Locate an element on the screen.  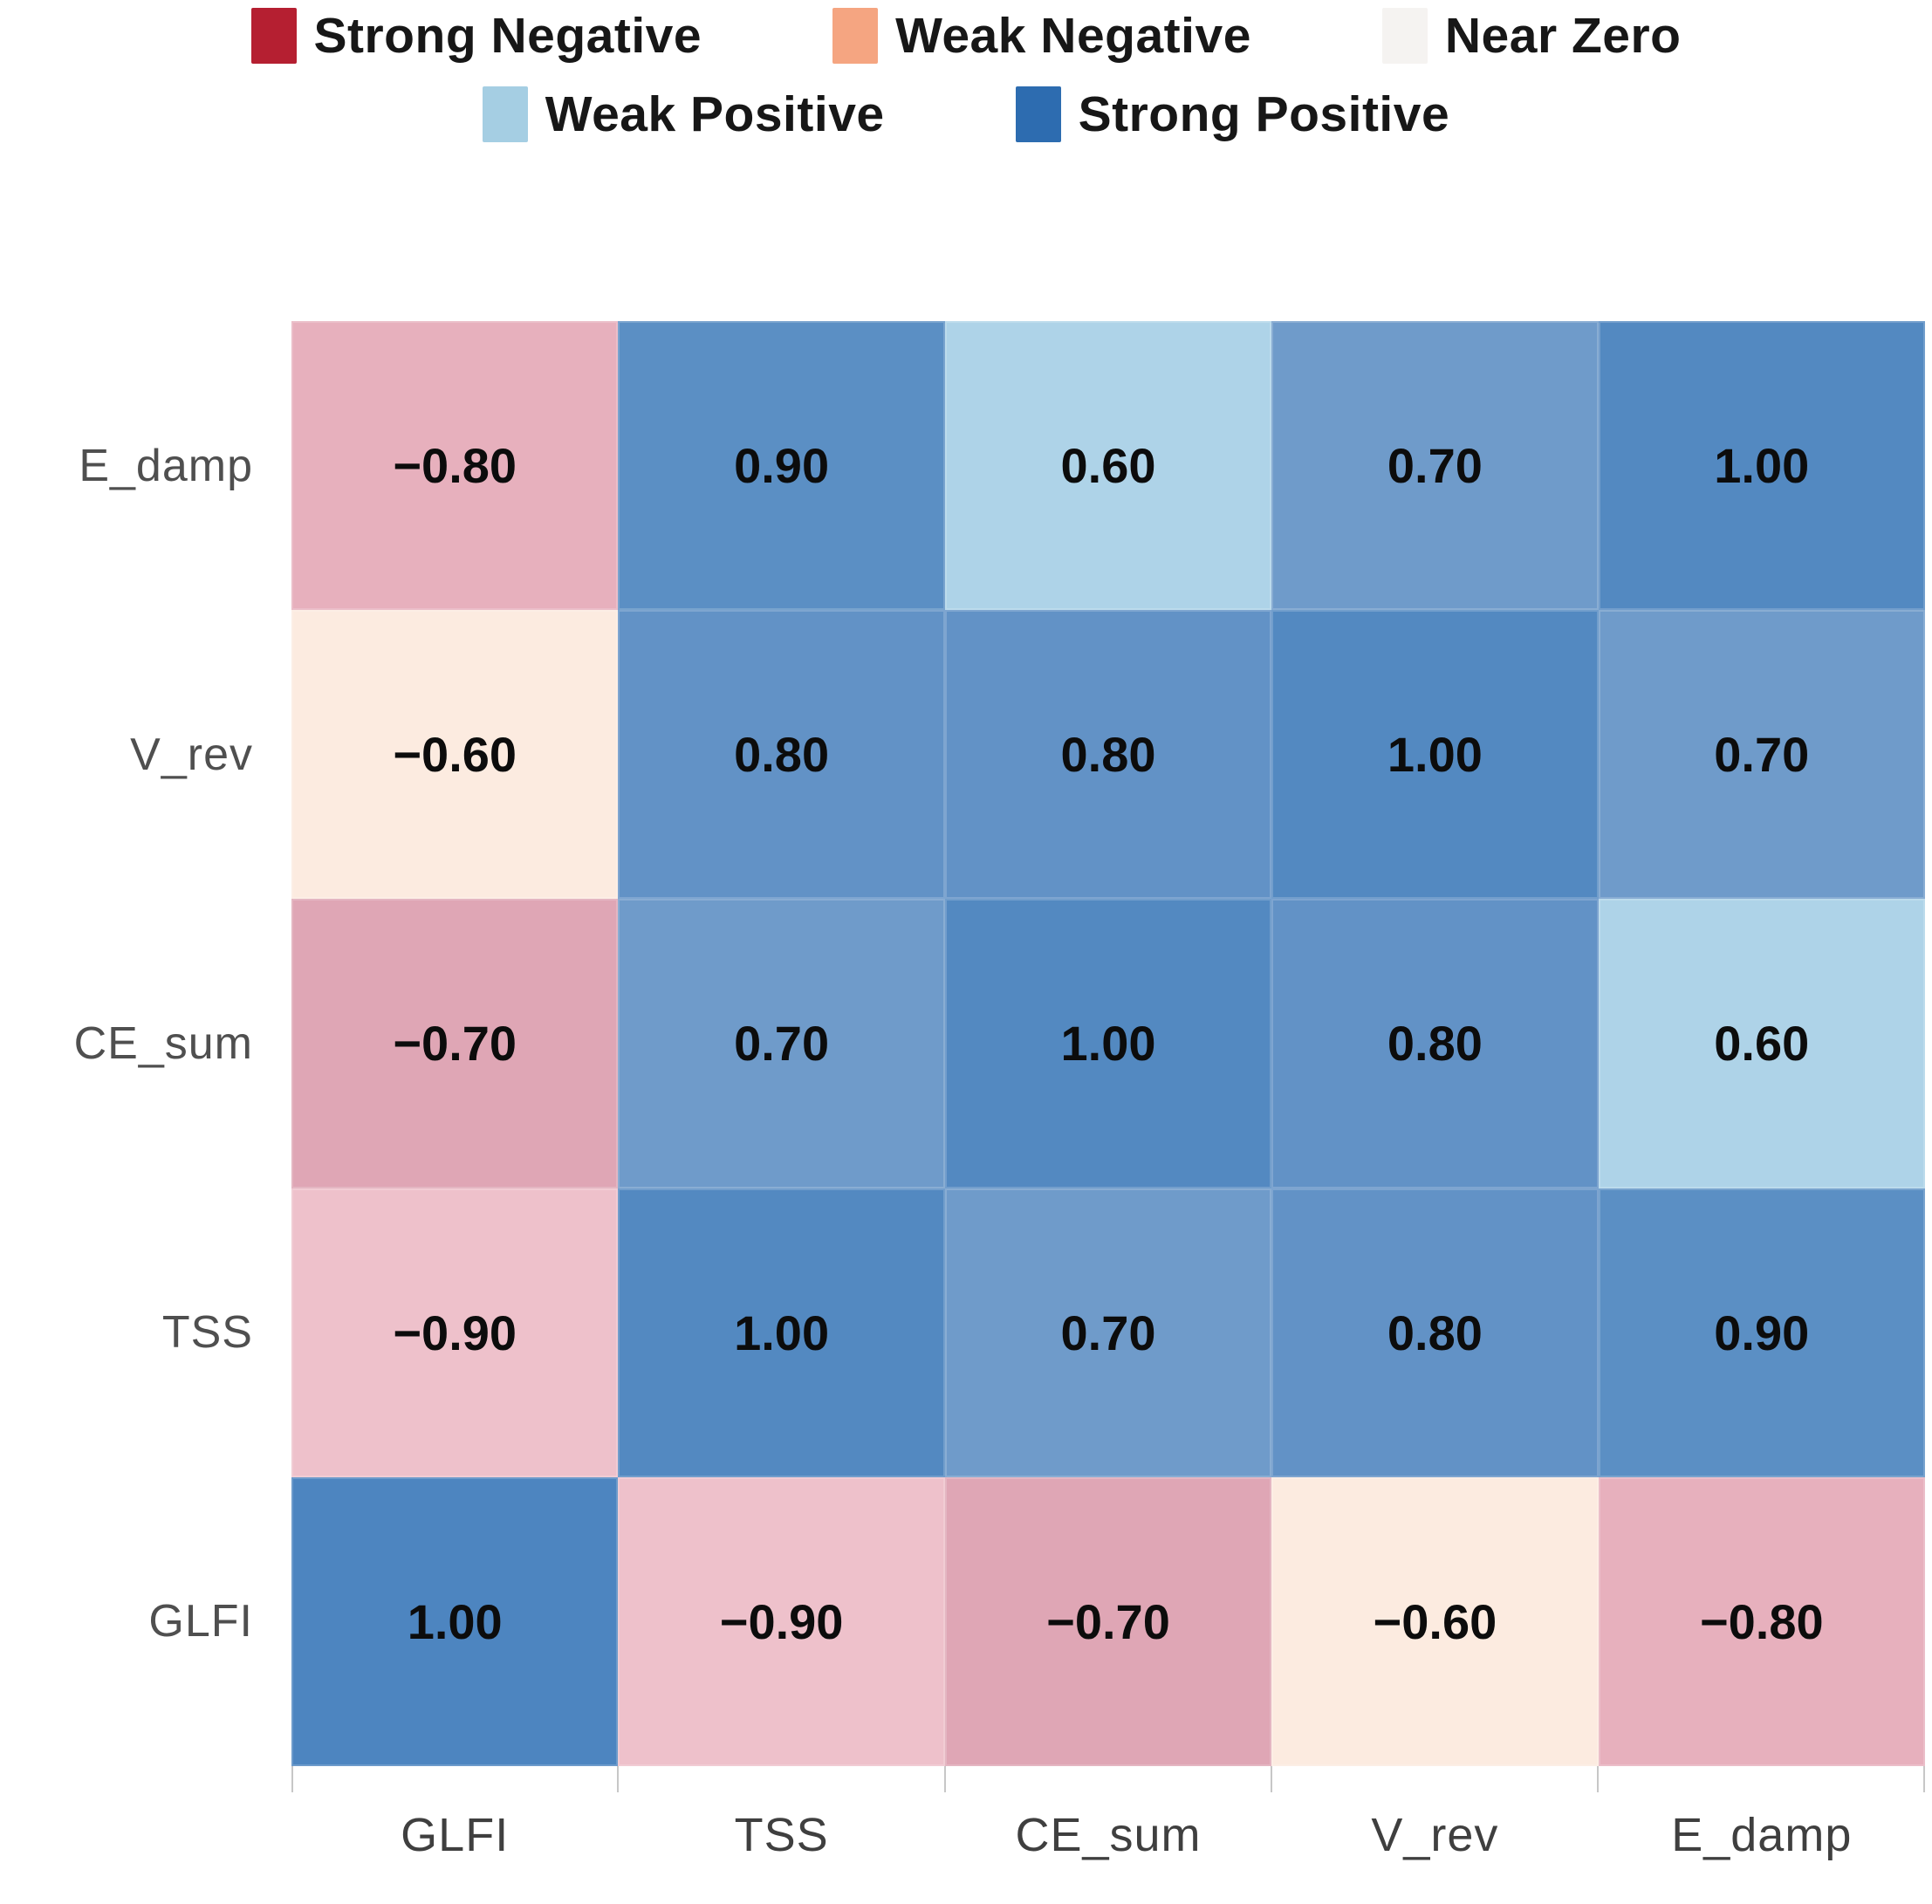
y-axis-label-glfi: GLFI is located at coordinates (200, 1621).